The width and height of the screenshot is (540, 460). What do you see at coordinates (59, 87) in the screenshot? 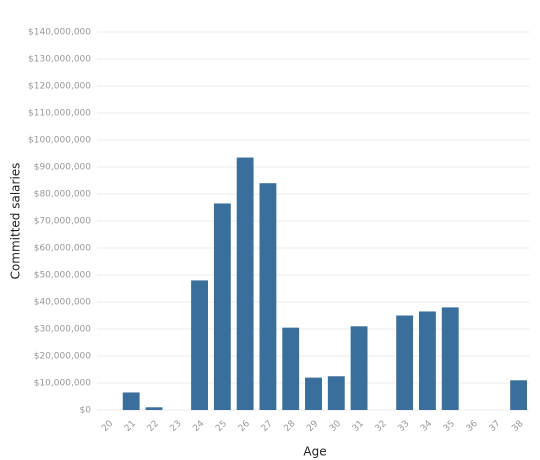
I see `y-tick-label: $120,000,000` at bounding box center [59, 87].